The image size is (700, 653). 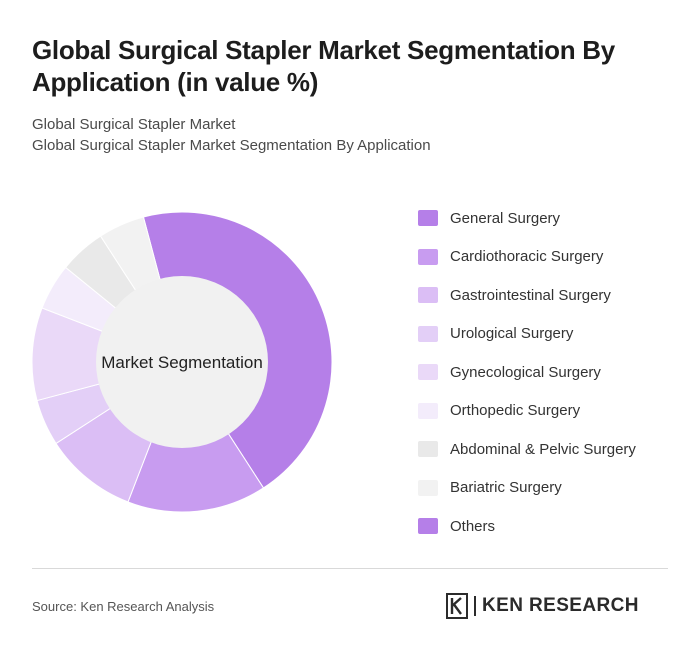 What do you see at coordinates (506, 488) in the screenshot?
I see `legend-label: Bariatric Surgery` at bounding box center [506, 488].